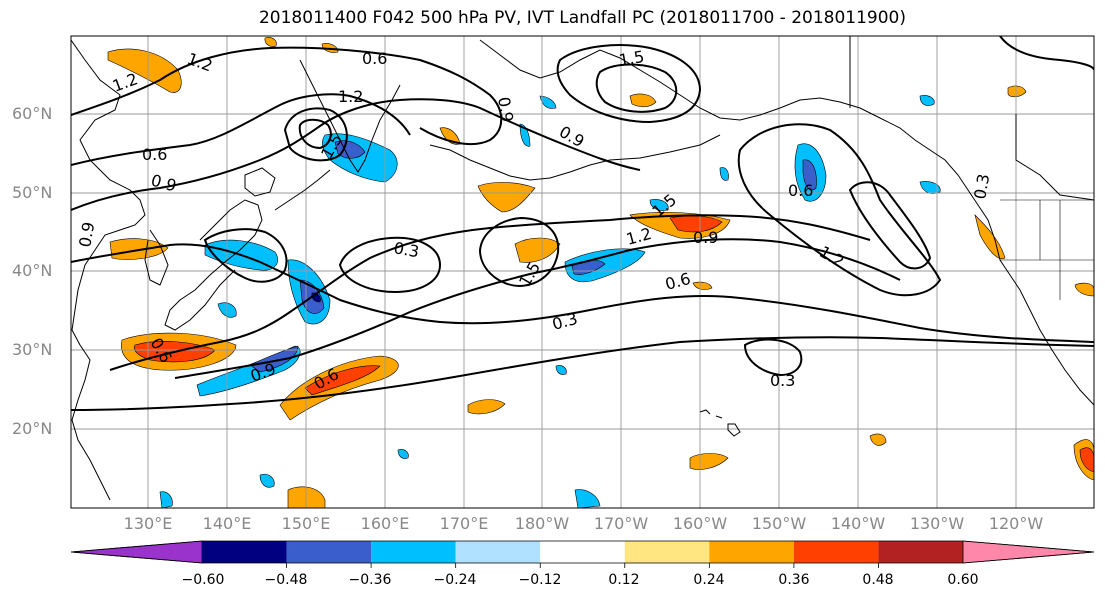 This screenshot has width=1105, height=601. What do you see at coordinates (981, 186) in the screenshot?
I see `contour-label: 0.3` at bounding box center [981, 186].